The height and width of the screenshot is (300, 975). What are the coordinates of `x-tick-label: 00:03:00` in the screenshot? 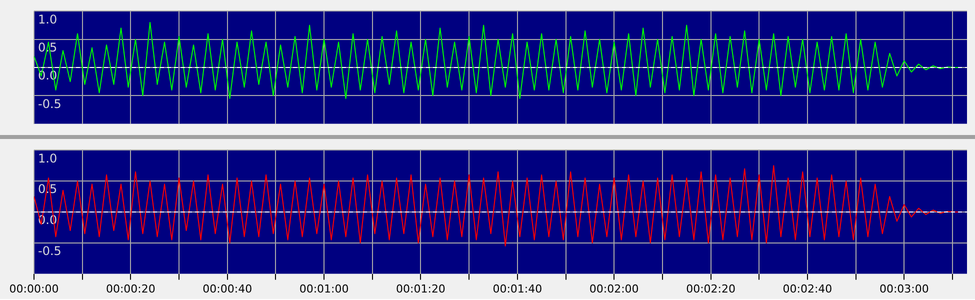 It's located at (904, 289).